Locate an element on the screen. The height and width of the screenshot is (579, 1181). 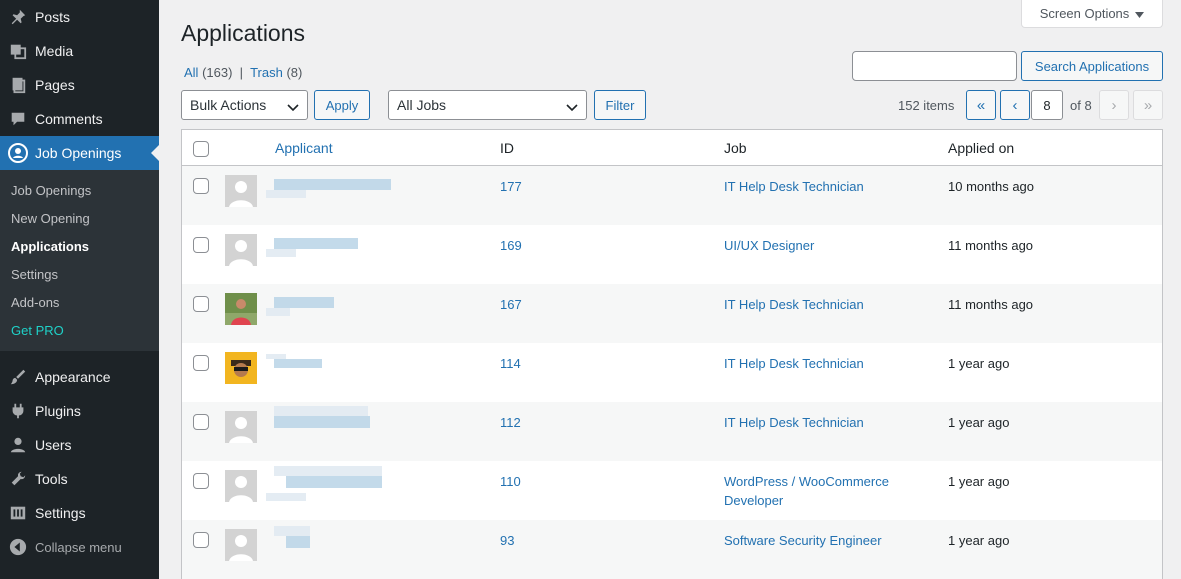
submenu-applications: Applications is located at coordinates (50, 246).